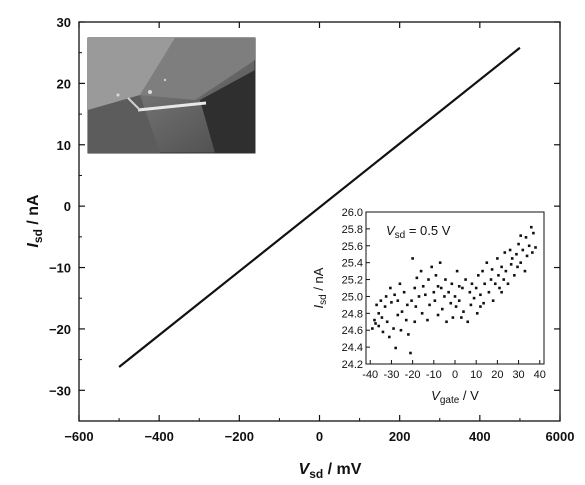 The height and width of the screenshot is (485, 585). What do you see at coordinates (67, 206) in the screenshot?
I see `main-y-tick-label: 0` at bounding box center [67, 206].